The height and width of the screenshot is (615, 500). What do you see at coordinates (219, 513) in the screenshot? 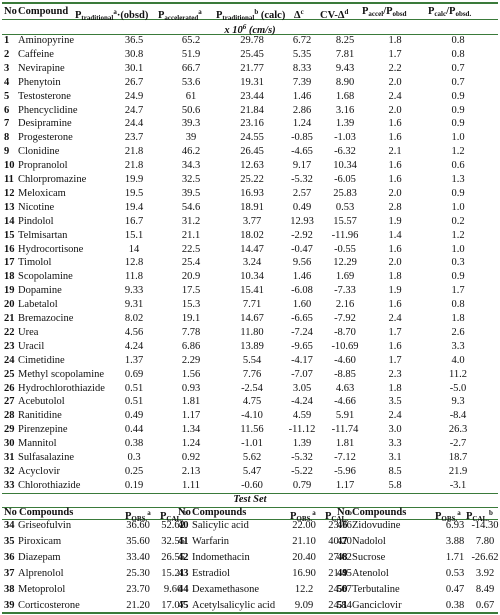
I see `column-header: Compounds` at bounding box center [219, 513].